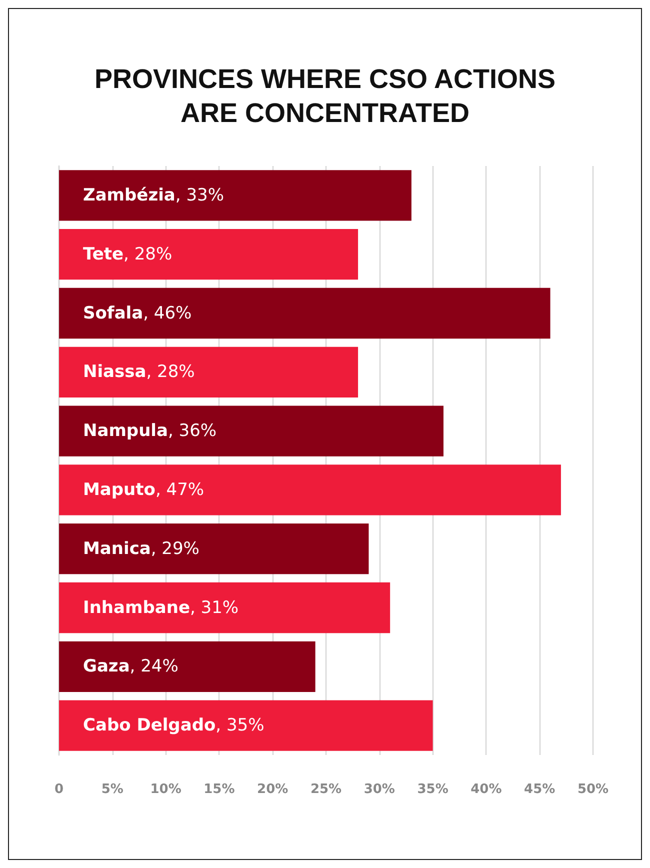  Describe the element at coordinates (192, 431) in the screenshot. I see `data-label: , 36%` at that location.